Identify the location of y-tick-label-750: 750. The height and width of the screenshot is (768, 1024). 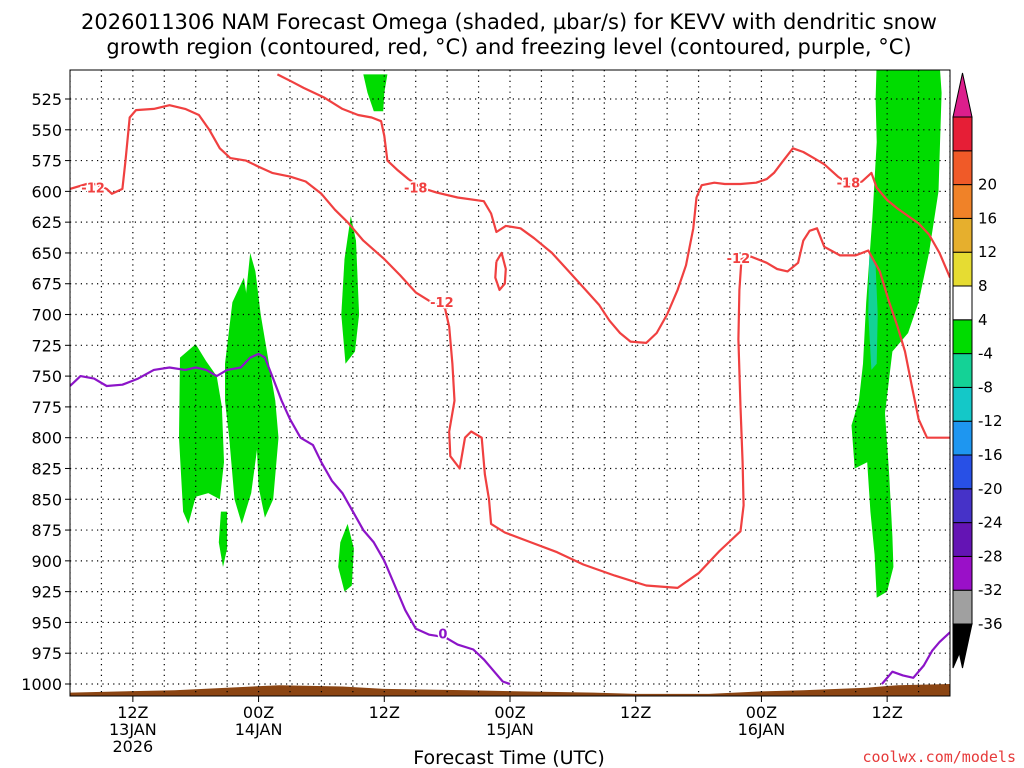
(46, 376).